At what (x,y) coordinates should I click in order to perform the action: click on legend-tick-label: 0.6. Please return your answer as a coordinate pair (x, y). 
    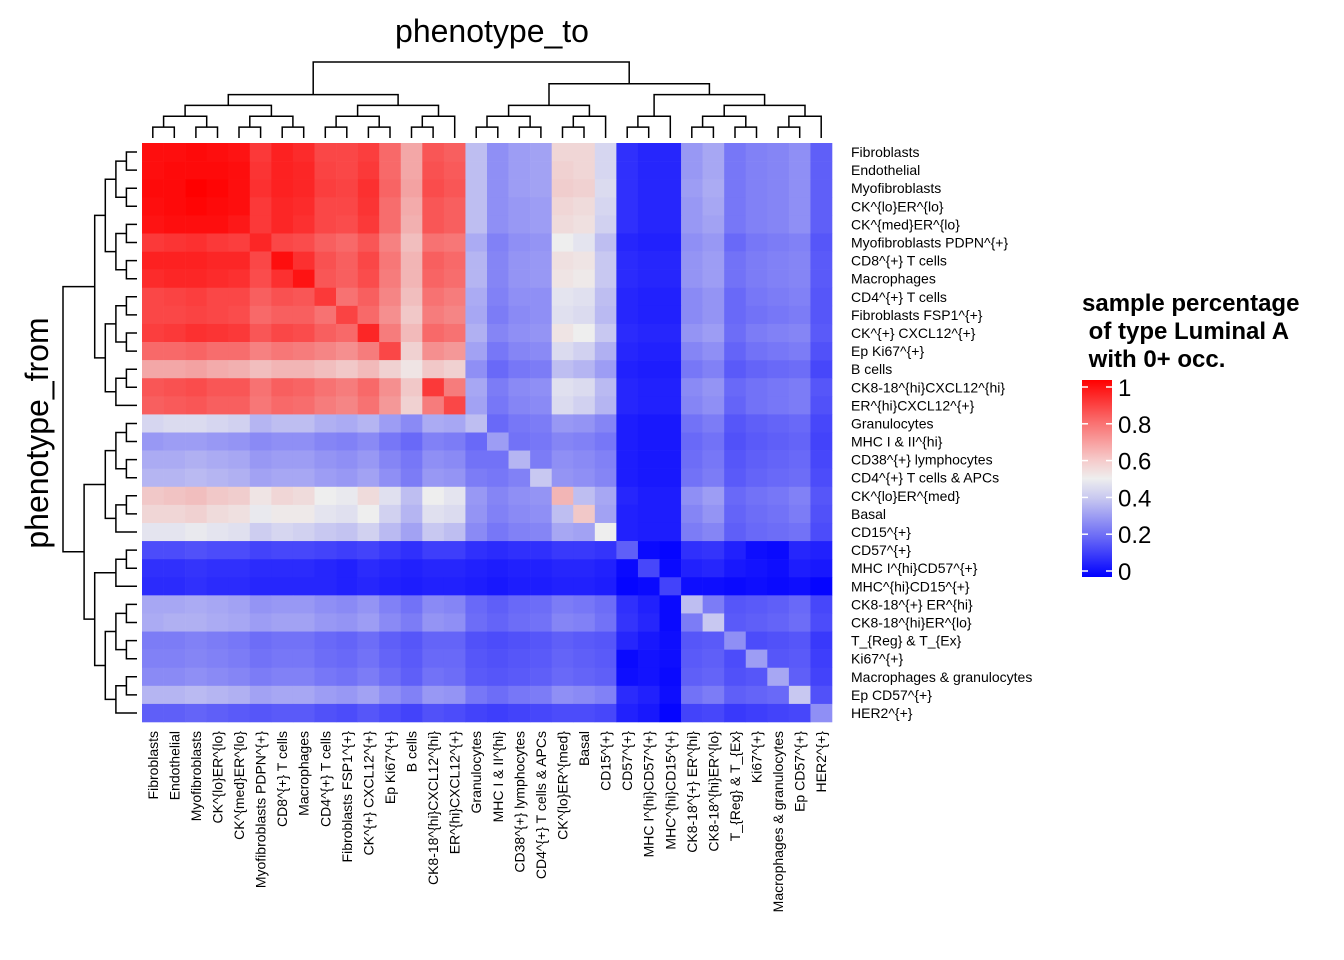
    Looking at the image, I should click on (1134, 462).